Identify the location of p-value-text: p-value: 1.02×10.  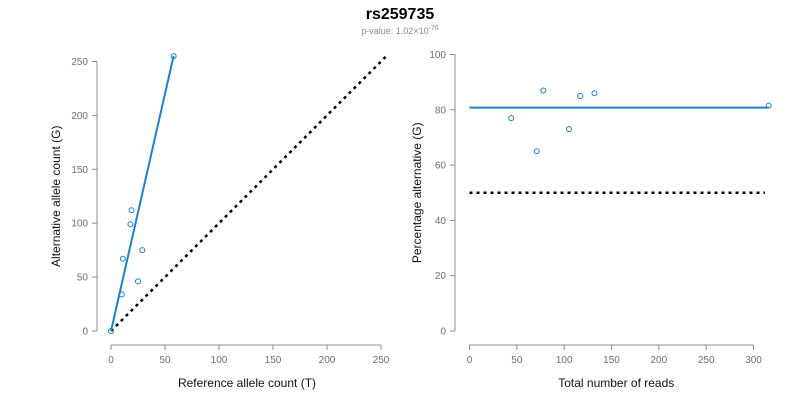
(394, 31).